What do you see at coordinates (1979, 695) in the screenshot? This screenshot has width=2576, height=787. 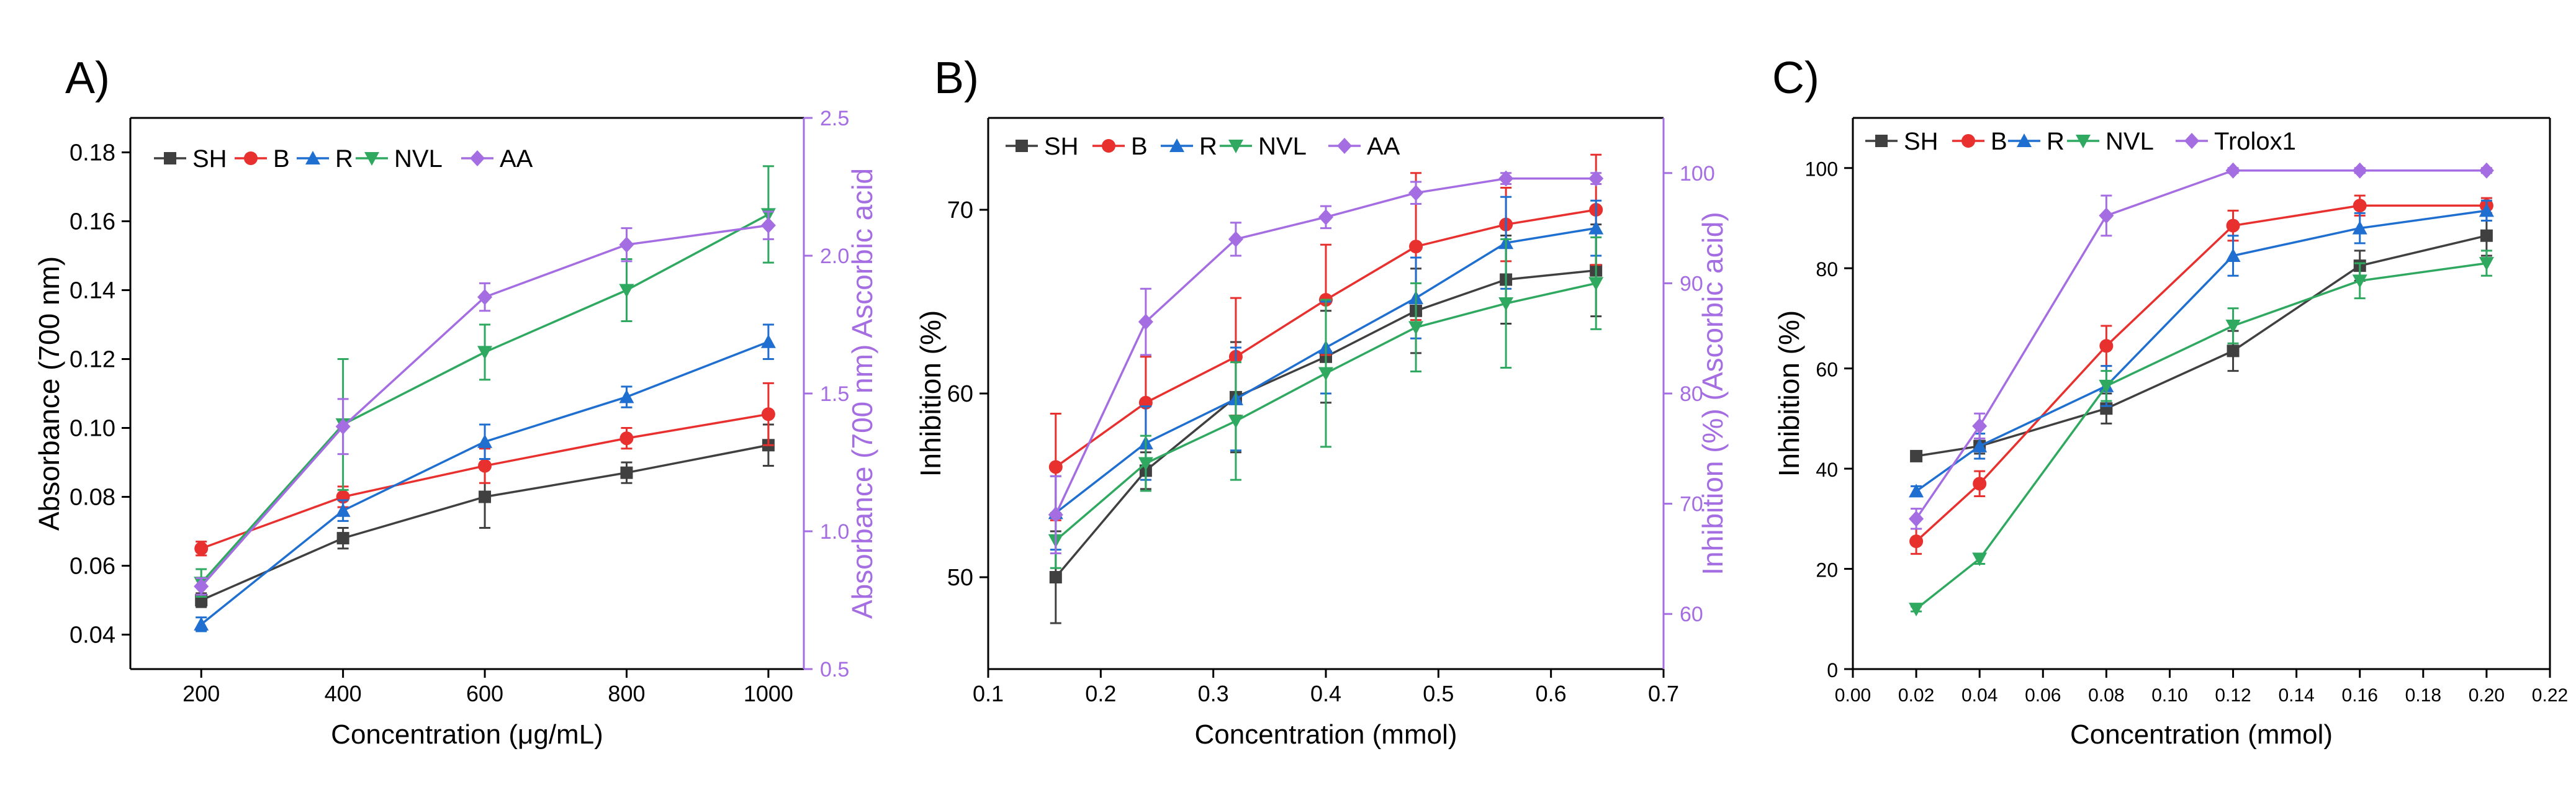 I see `x-tick-label: 0.04` at bounding box center [1979, 695].